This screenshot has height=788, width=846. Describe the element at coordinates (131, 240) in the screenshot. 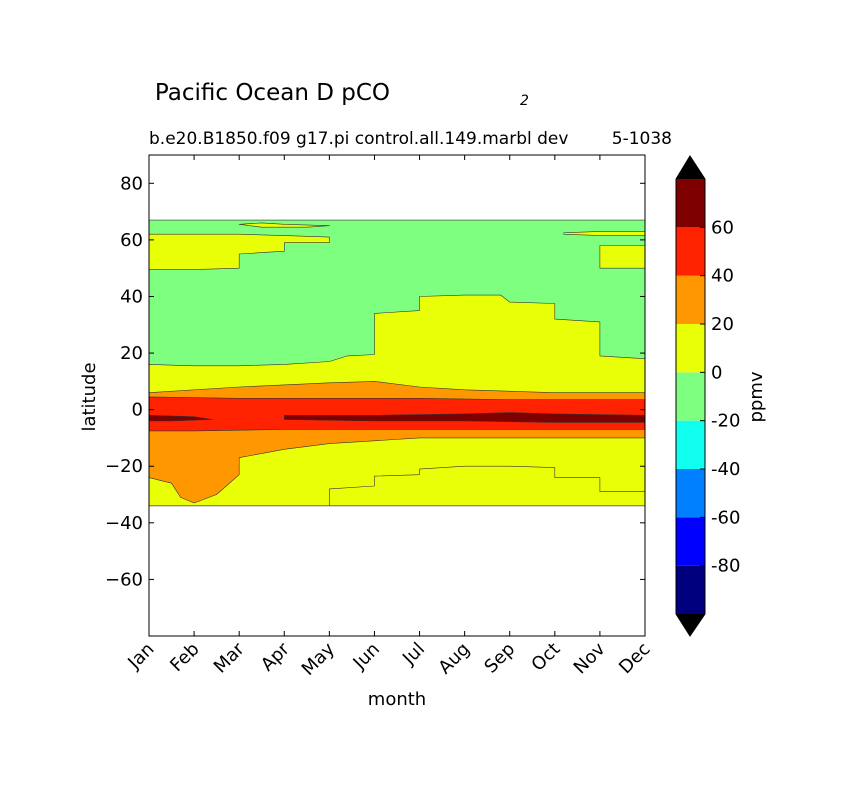

I see `y-tick-label: 60` at that location.